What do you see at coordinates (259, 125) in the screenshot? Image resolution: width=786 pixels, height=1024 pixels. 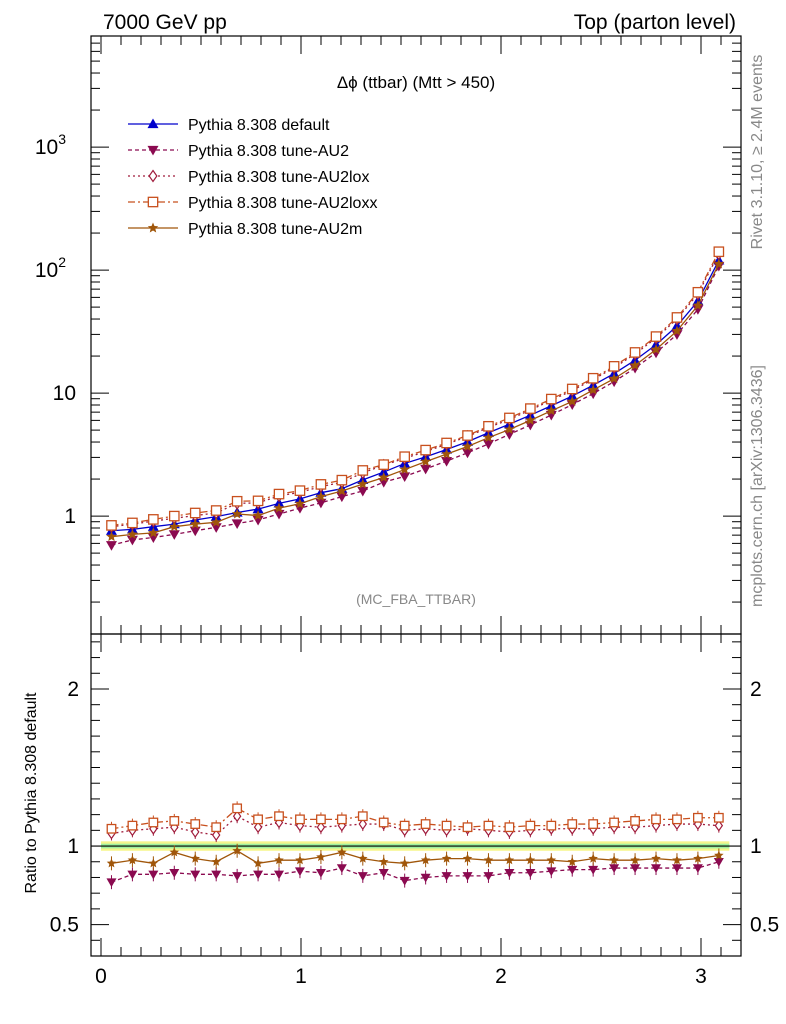 I see `legend-label: Pythia 8.308 default` at bounding box center [259, 125].